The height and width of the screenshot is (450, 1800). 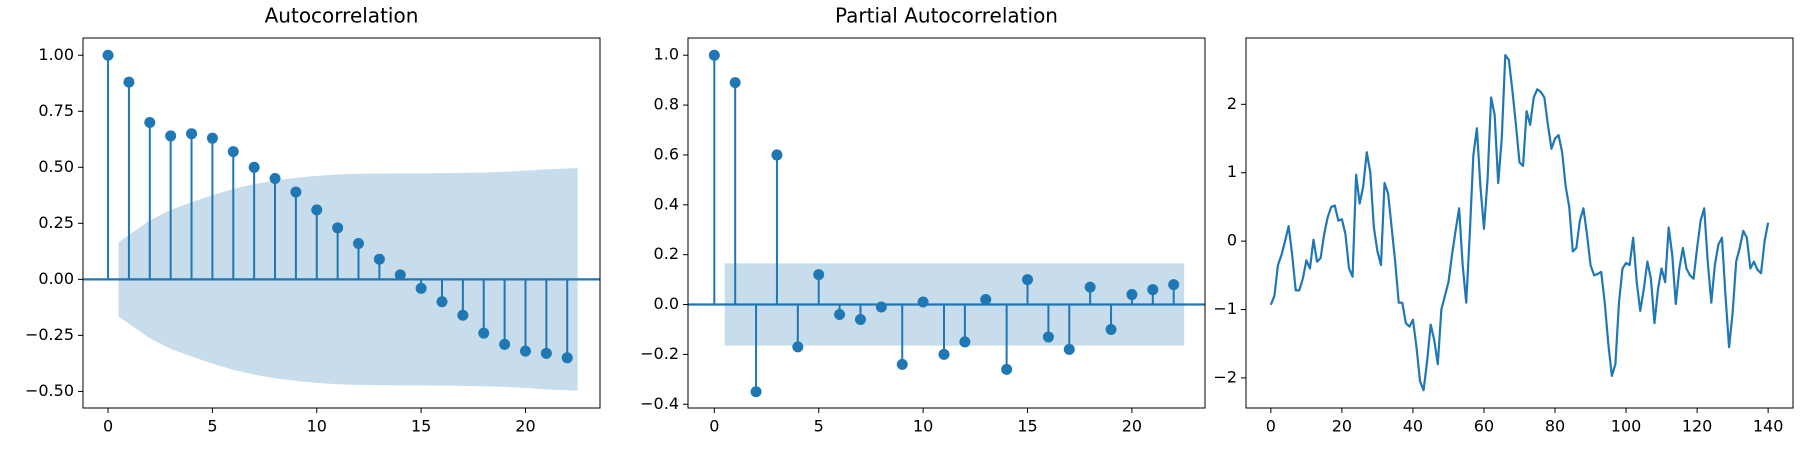 What do you see at coordinates (1232, 103) in the screenshot?
I see `y-tick-label: 2` at bounding box center [1232, 103].